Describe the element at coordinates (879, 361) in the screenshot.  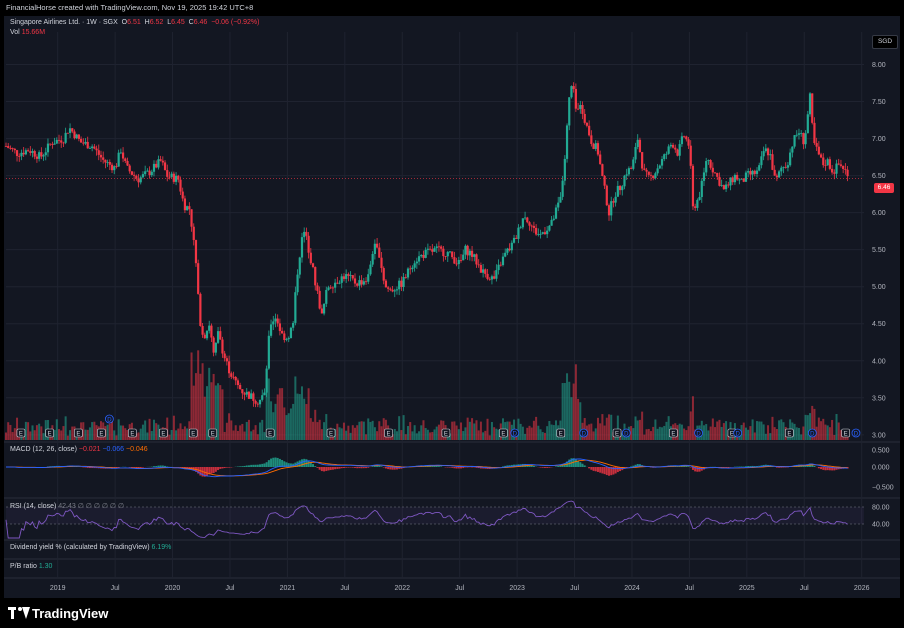
I see `price-tick-label: 4.00` at that location.